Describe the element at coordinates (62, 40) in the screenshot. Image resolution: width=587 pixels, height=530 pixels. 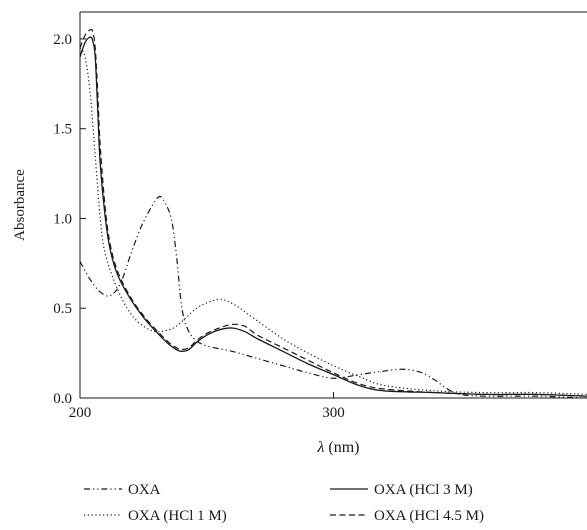
I see `y-tick-label: 2.0` at that location.